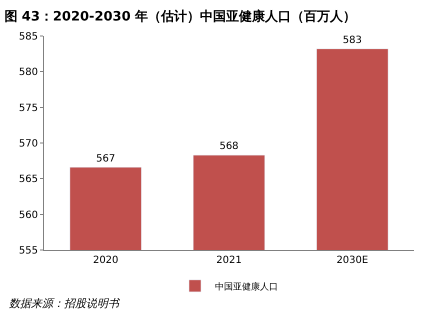 This screenshot has width=426, height=320. What do you see at coordinates (28, 215) in the screenshot?
I see `y-tick-label: 560` at bounding box center [28, 215].